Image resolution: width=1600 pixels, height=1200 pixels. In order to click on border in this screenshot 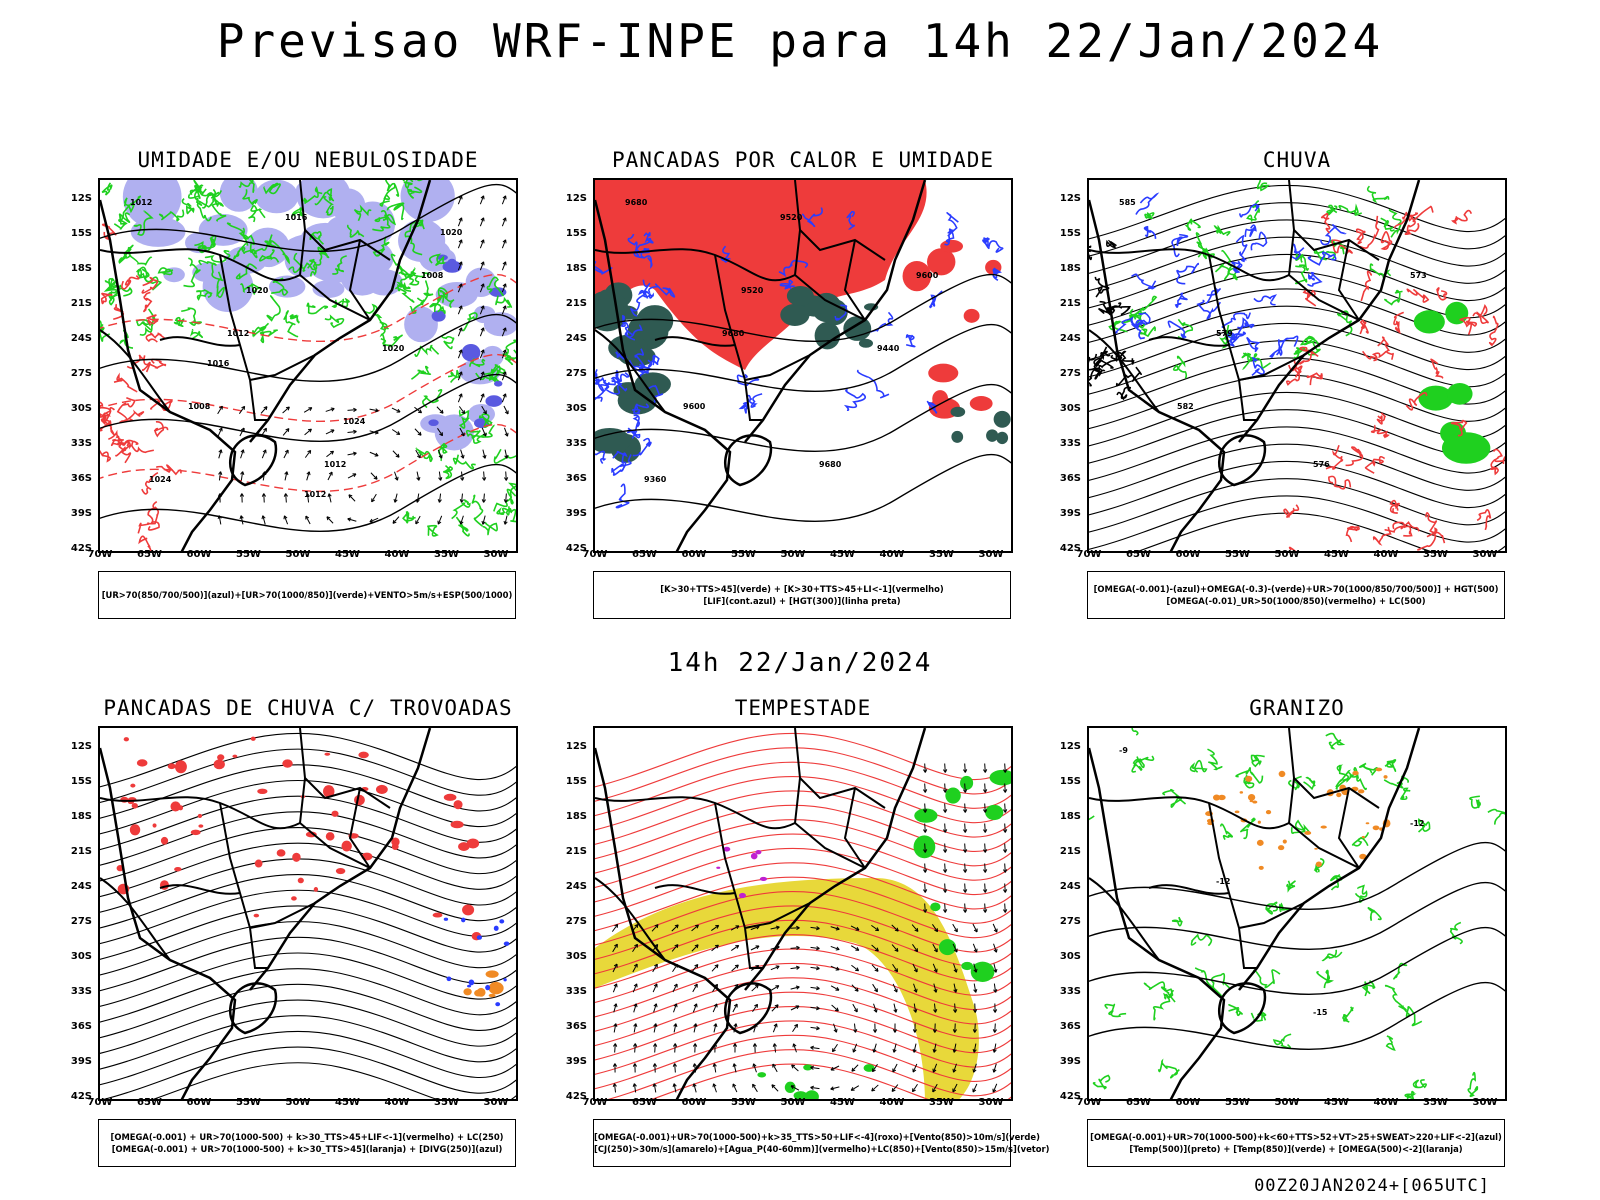, I will do `click(748, 1008)`.